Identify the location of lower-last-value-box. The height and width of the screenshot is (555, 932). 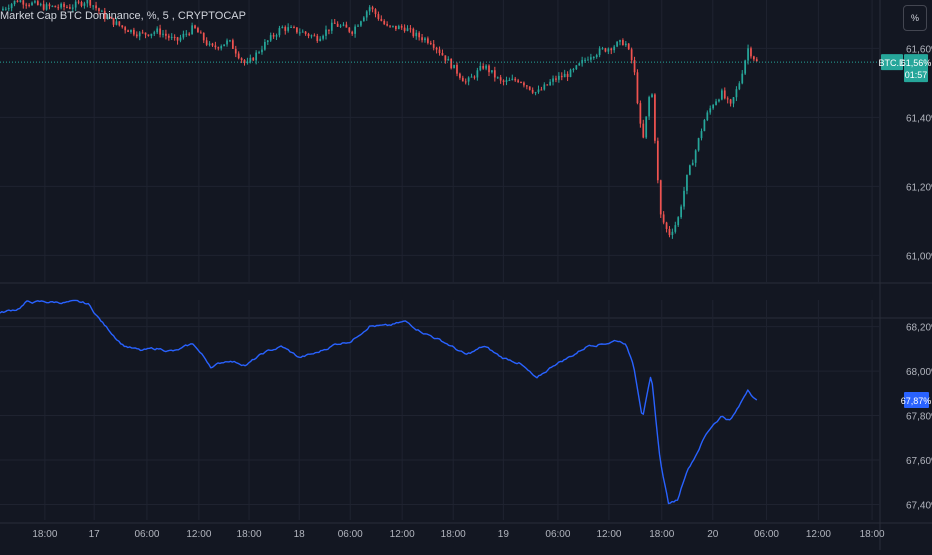
(916, 400).